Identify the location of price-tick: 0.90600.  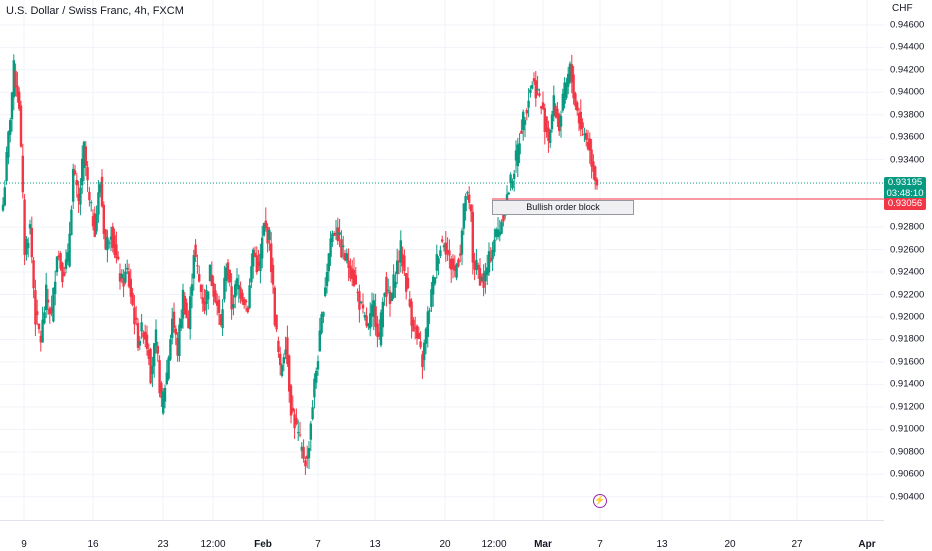
(907, 474).